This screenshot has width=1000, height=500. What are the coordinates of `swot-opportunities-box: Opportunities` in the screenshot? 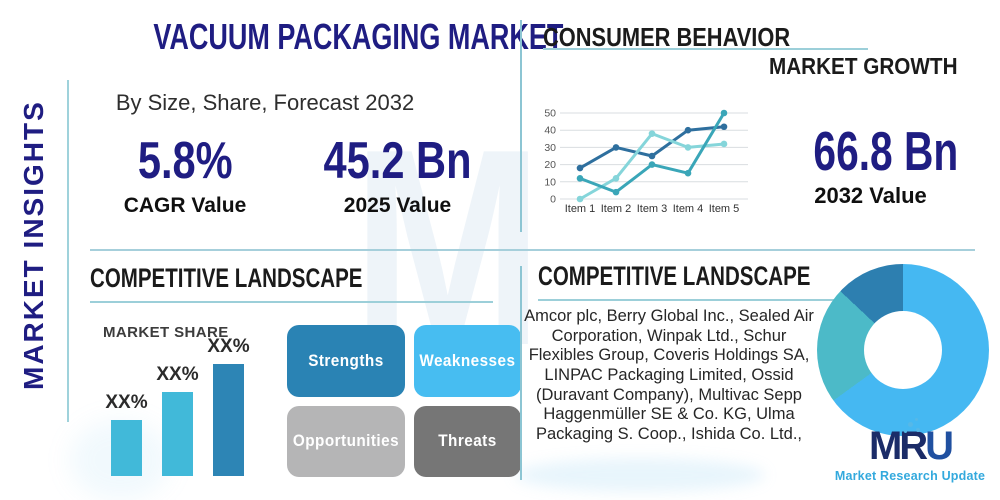 It's located at (346, 441).